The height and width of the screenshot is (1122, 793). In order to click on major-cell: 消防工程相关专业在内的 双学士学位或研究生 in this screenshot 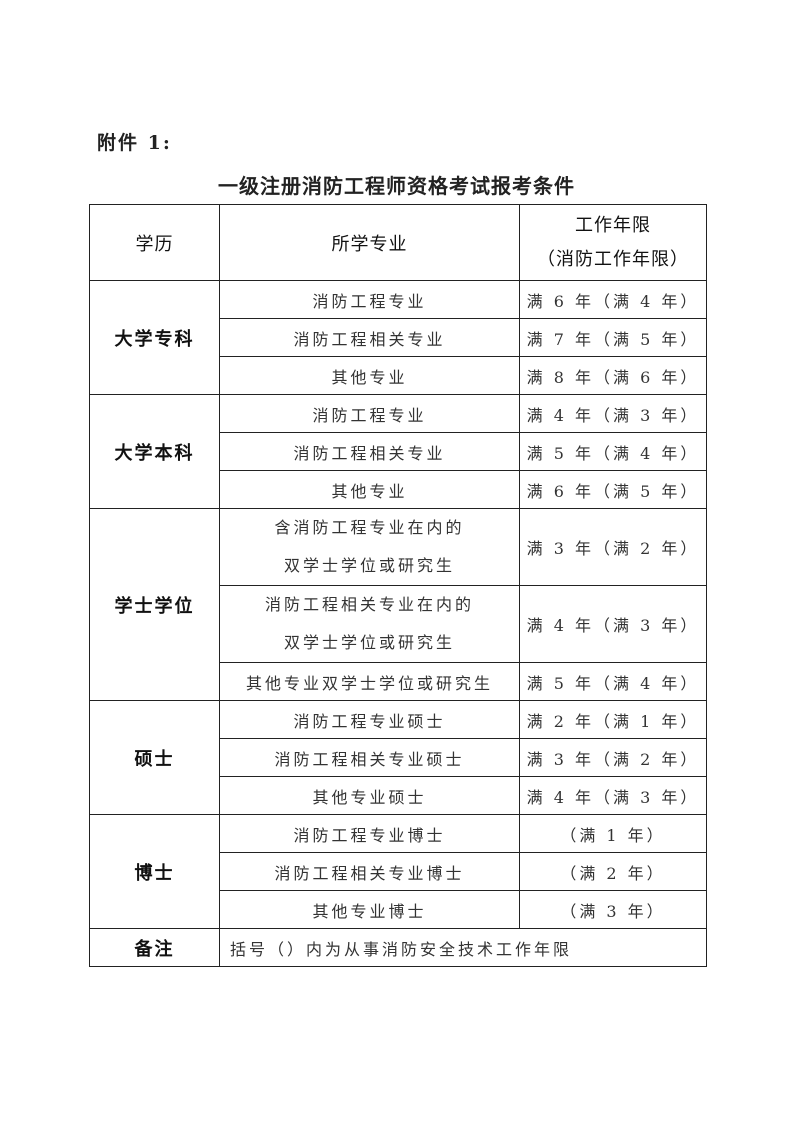, I will do `click(369, 624)`.